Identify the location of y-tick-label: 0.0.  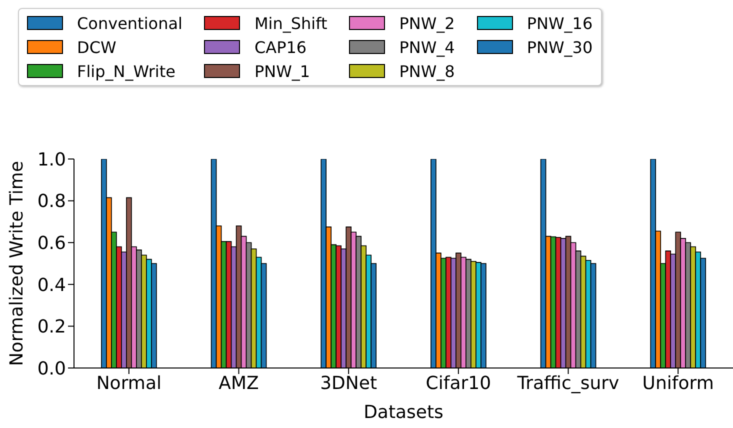
(51, 369).